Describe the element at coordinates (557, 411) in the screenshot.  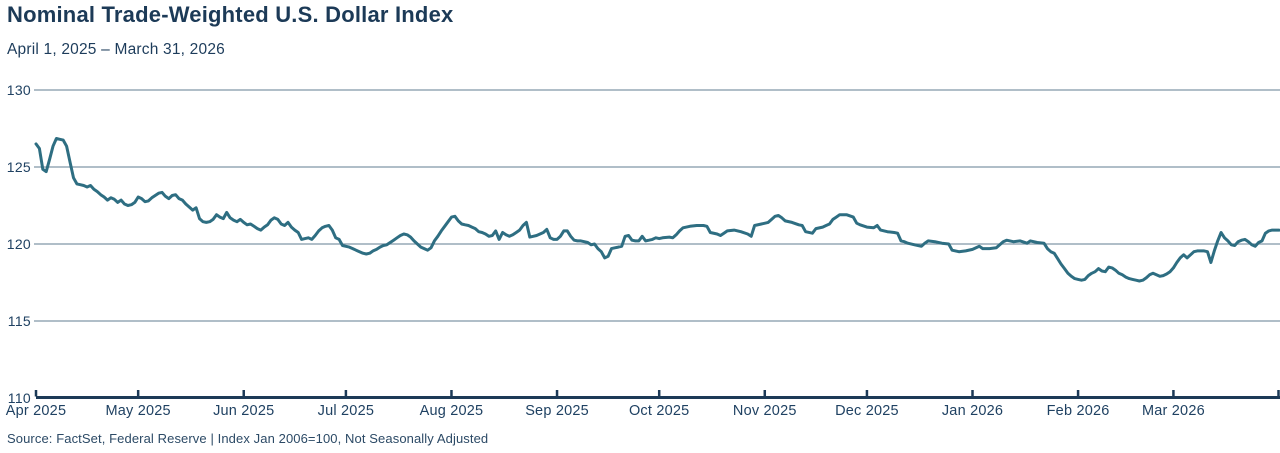
I see `x-axis-label: Sep 2025` at that location.